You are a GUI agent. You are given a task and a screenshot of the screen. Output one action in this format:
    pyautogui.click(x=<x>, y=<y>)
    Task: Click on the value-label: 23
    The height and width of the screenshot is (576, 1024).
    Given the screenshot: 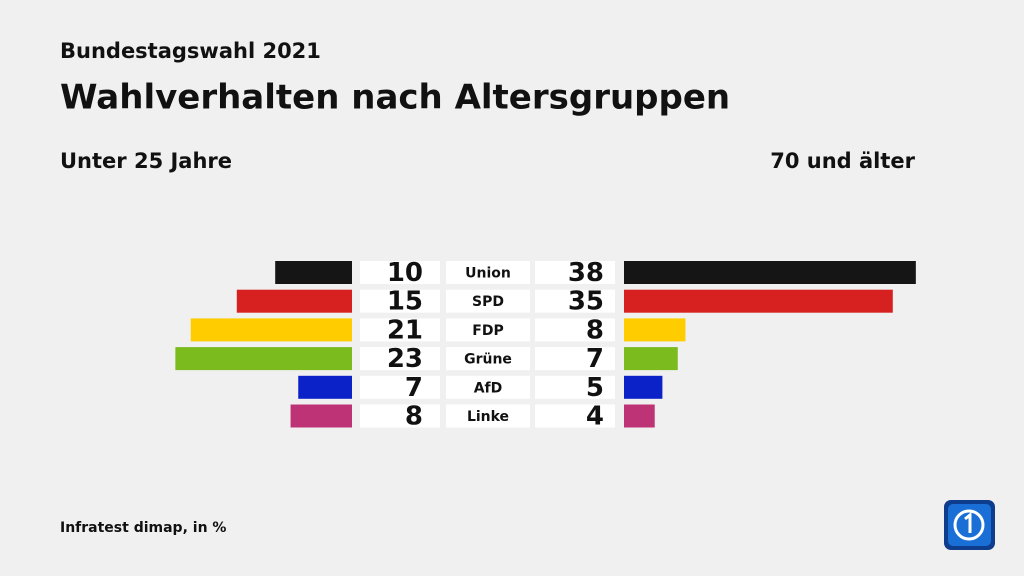 What is the action you would take?
    pyautogui.click(x=405, y=359)
    